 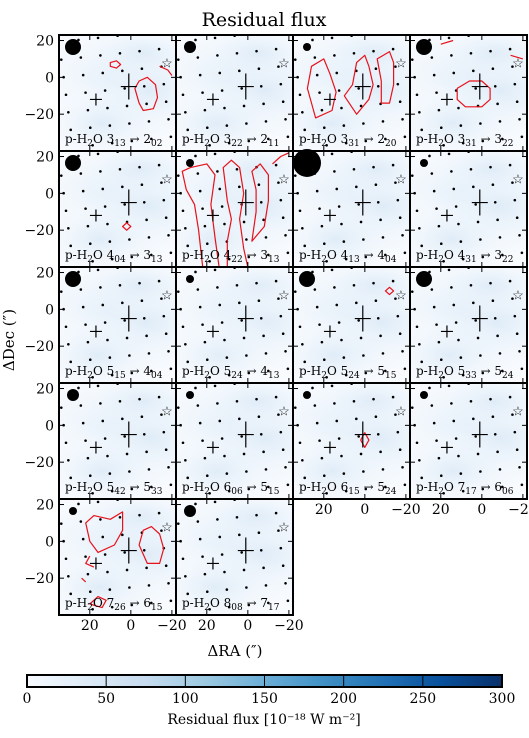 I want to click on x-tick-label: 20, so click(x=90, y=626).